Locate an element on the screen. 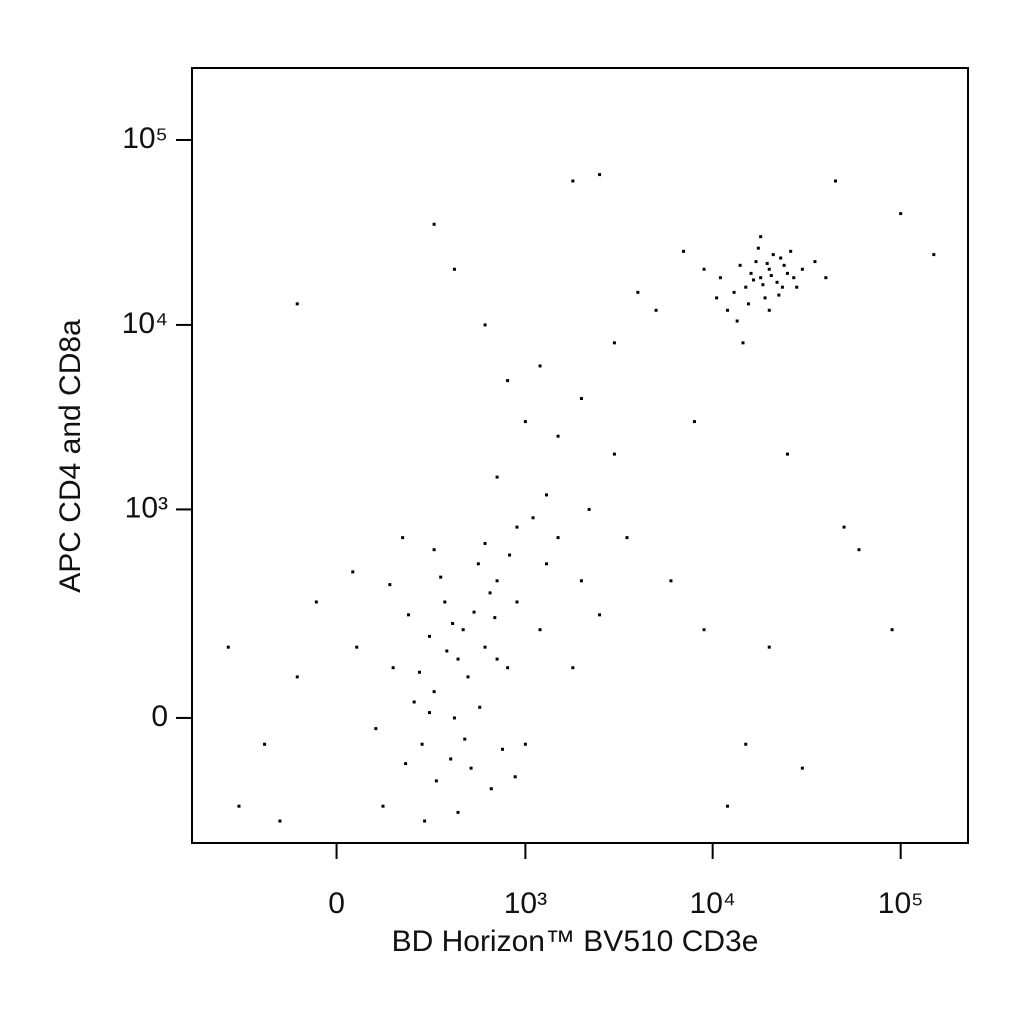  x-tick-label: 10³ is located at coordinates (525, 903).